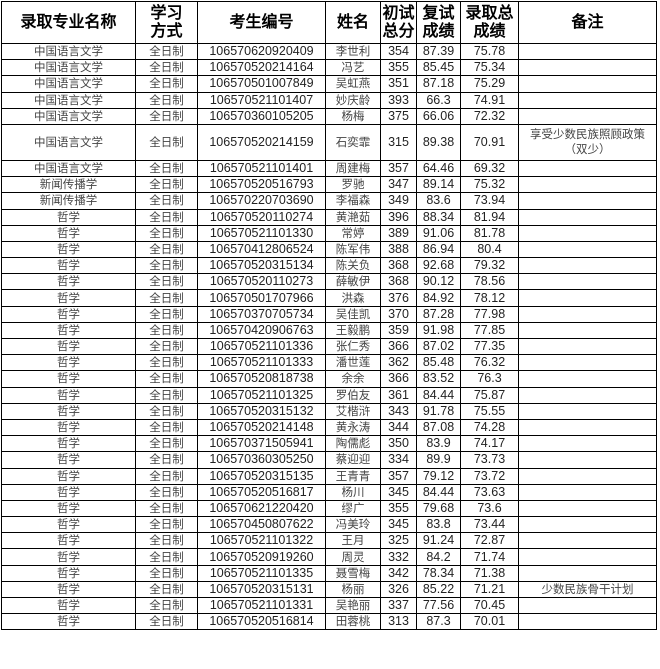 The image size is (660, 669). I want to click on retest-score-cell: 83.52, so click(438, 379).